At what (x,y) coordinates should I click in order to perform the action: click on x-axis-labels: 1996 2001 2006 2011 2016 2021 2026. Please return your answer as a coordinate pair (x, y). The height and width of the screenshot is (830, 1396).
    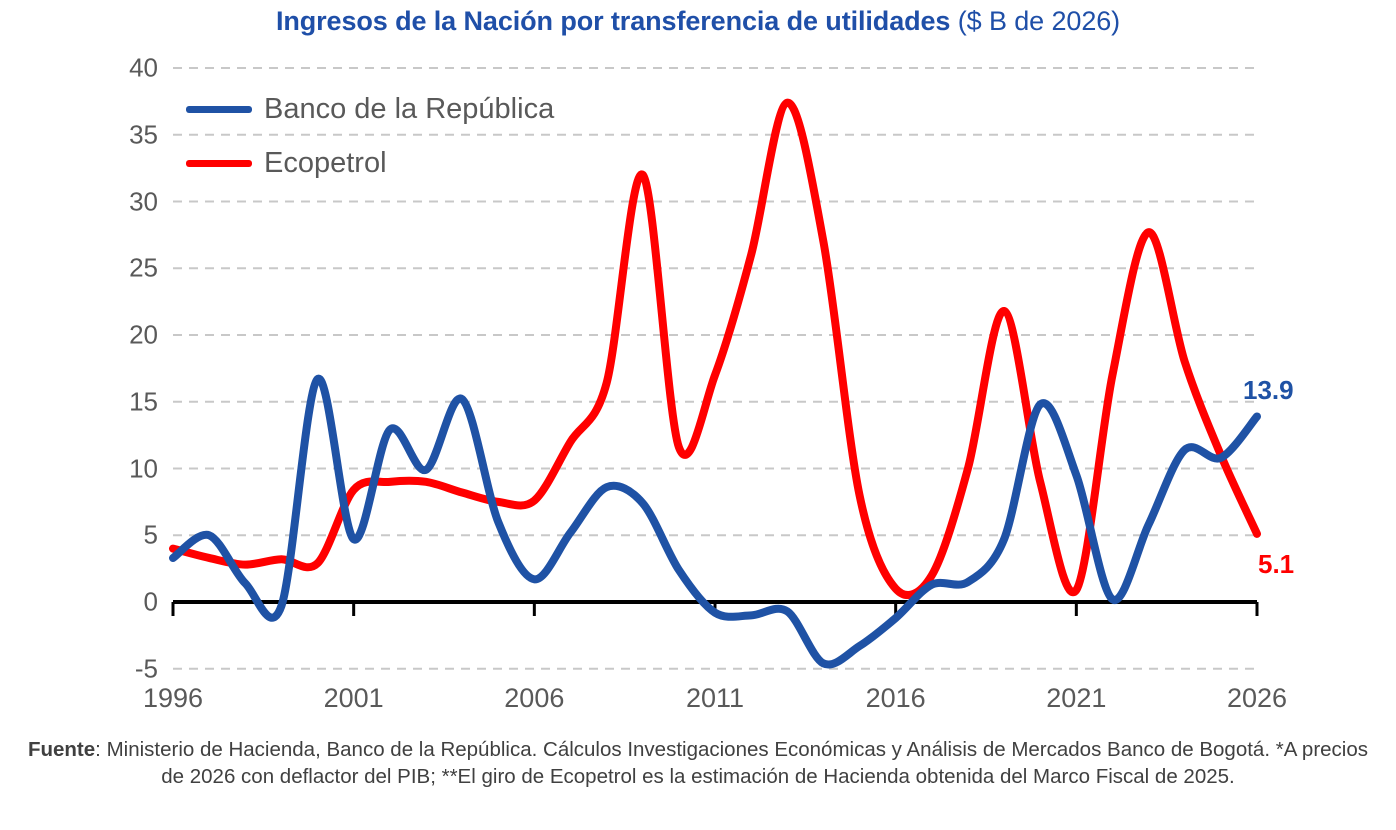
    Looking at the image, I should click on (698, 703).